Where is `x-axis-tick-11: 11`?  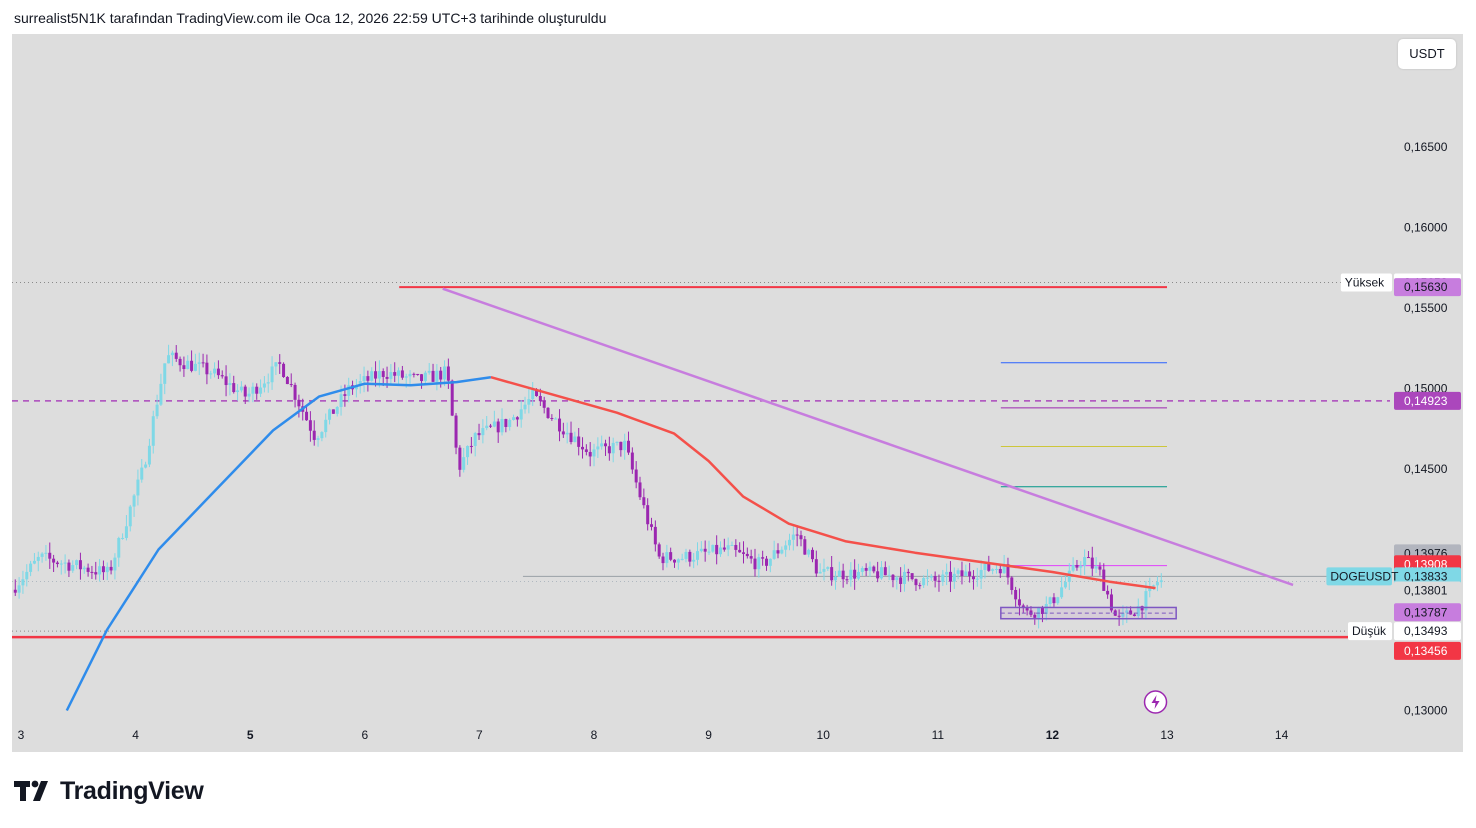
x-axis-tick-11: 11 is located at coordinates (938, 735).